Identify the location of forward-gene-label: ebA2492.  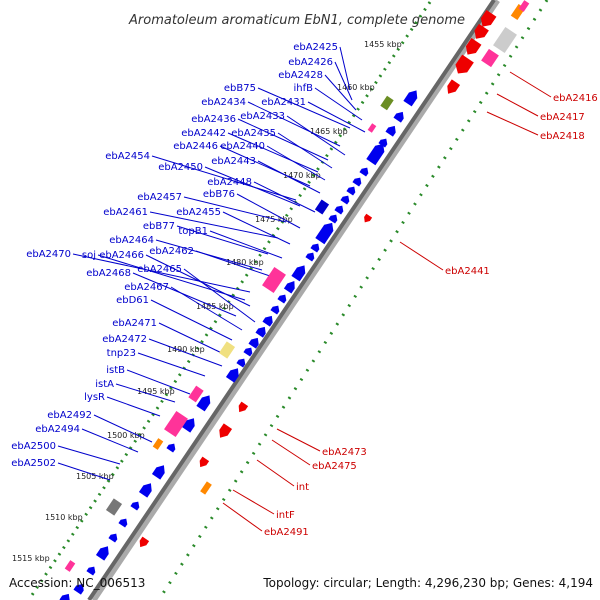
(69, 415).